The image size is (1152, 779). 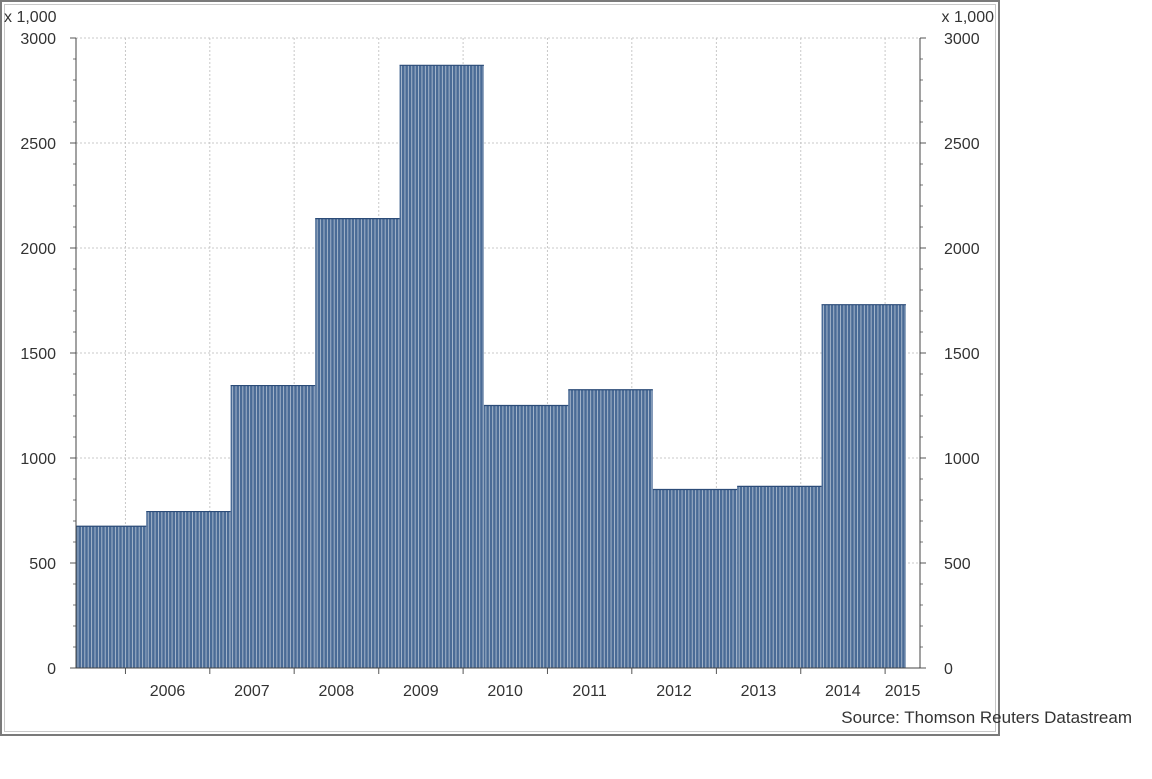 What do you see at coordinates (843, 691) in the screenshot?
I see `x-tick-label: 2014` at bounding box center [843, 691].